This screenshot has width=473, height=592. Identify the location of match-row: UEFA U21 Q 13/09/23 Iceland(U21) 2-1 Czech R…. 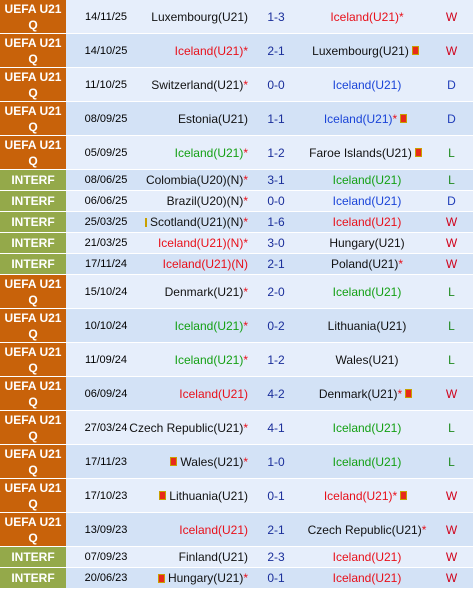
(236, 530).